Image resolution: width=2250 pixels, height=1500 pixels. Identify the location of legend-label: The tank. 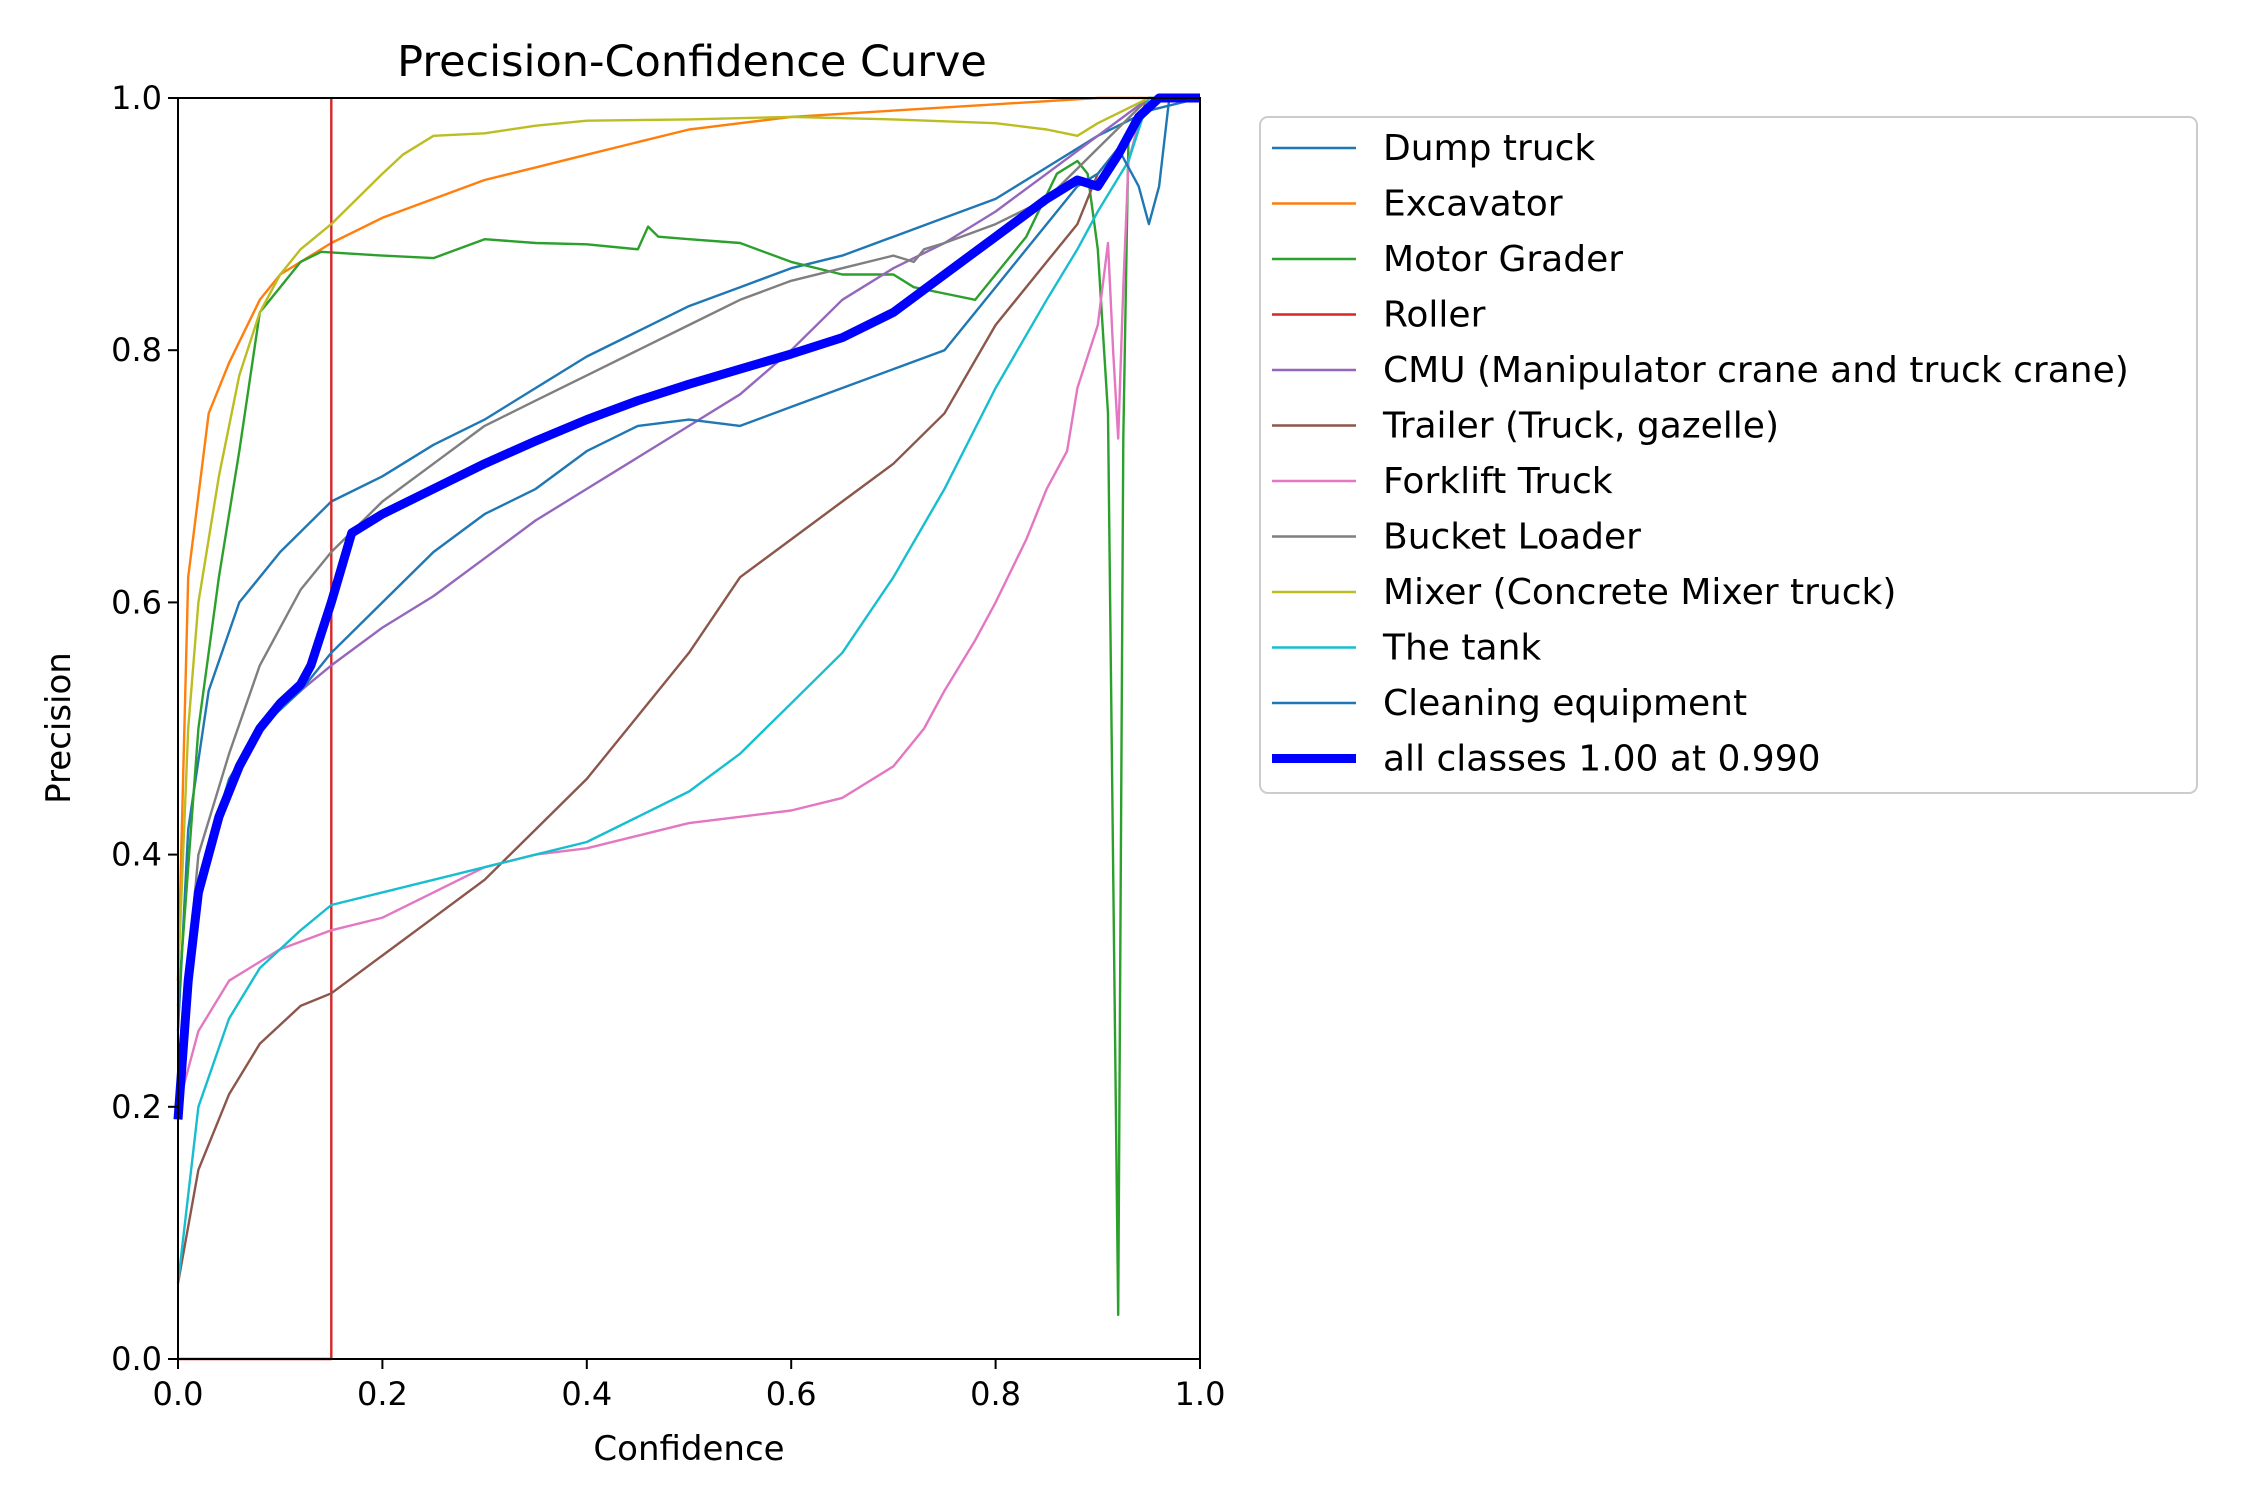
(1461, 648).